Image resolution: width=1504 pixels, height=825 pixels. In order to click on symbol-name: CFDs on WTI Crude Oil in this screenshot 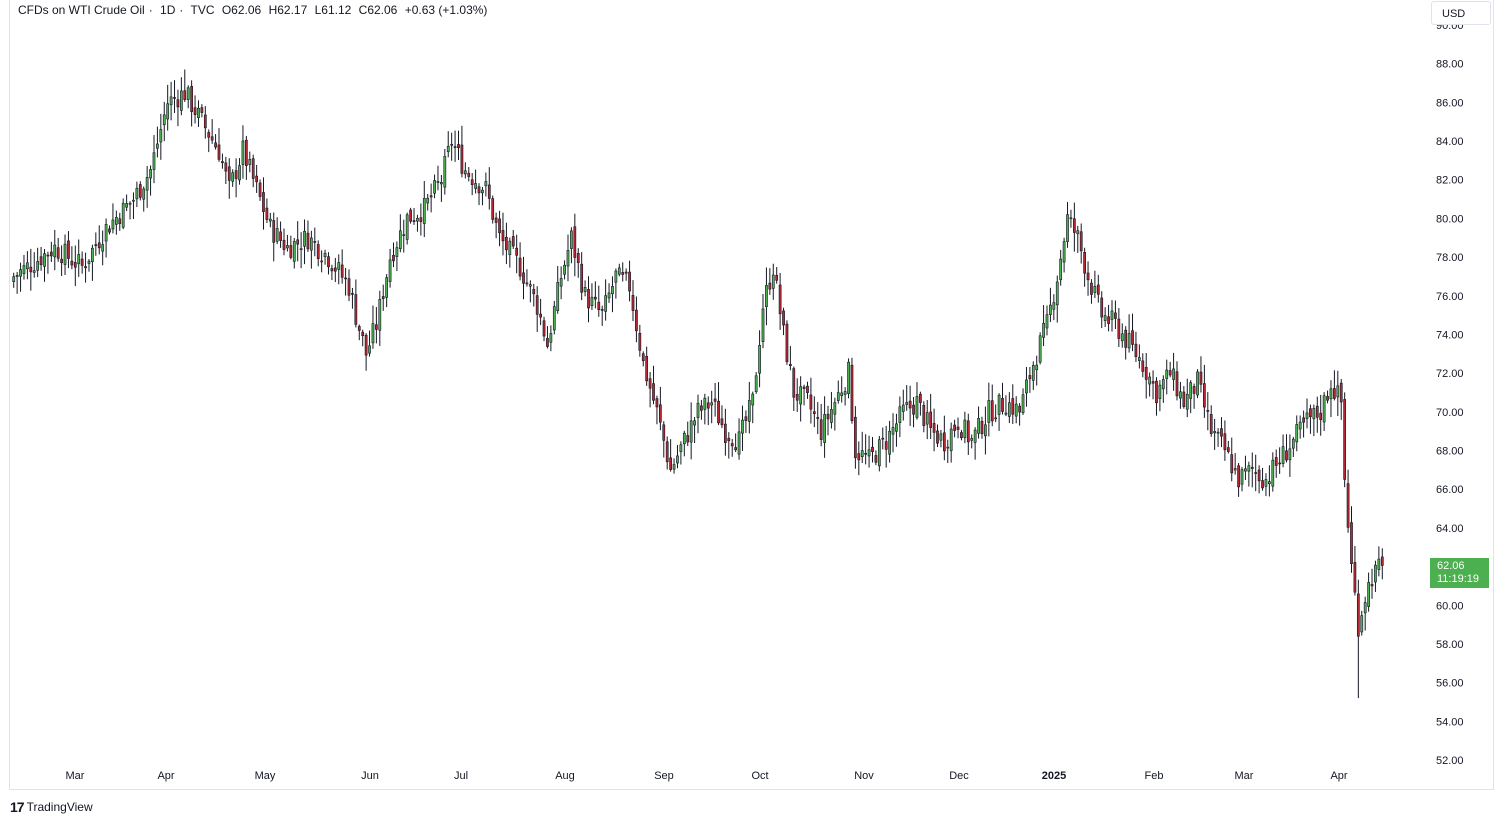, I will do `click(81, 10)`.